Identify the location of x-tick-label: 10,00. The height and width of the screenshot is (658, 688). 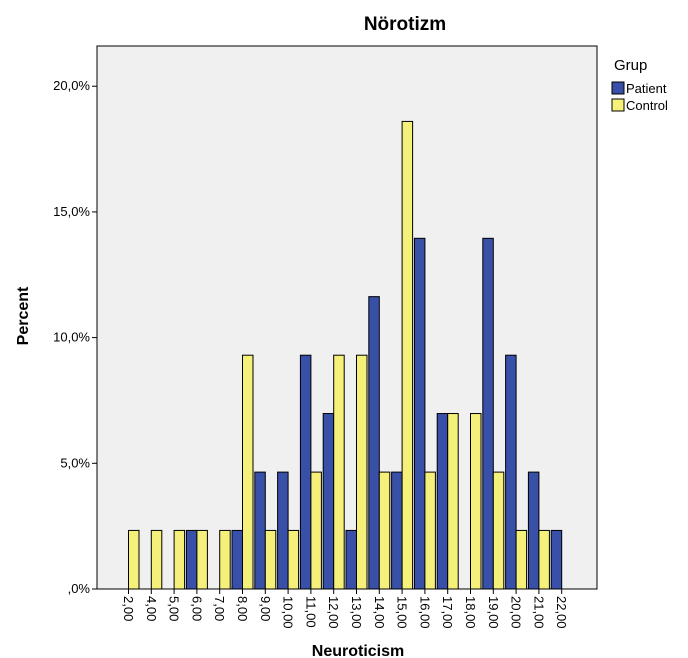
(288, 612).